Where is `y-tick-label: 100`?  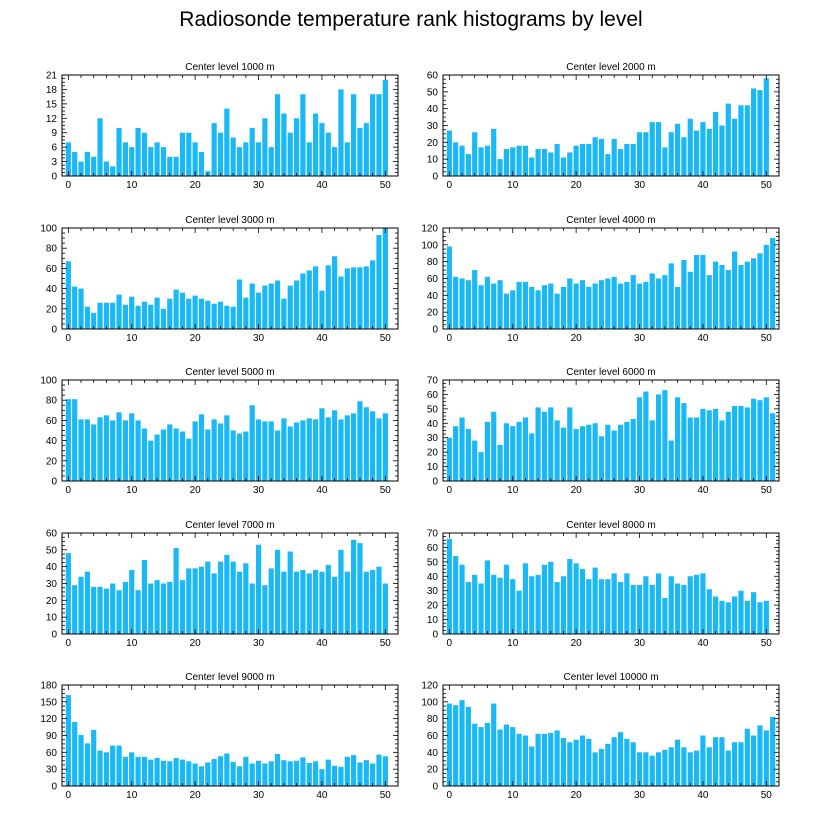 y-tick-label: 100 is located at coordinates (48, 229).